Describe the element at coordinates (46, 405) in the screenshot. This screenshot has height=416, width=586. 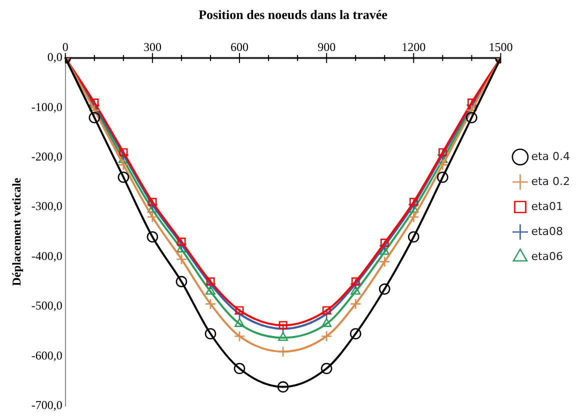
I see `y-tick-label: -700,0` at that location.